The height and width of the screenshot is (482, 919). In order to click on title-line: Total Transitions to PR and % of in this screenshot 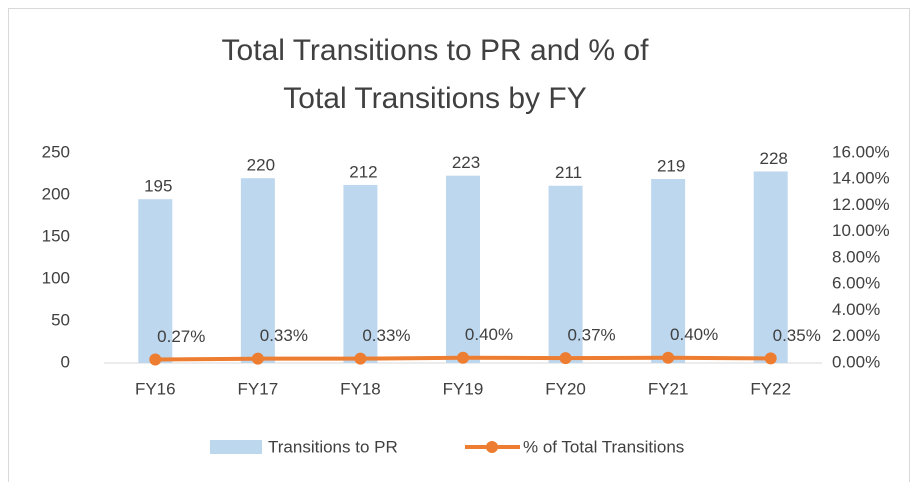, I will do `click(436, 50)`.